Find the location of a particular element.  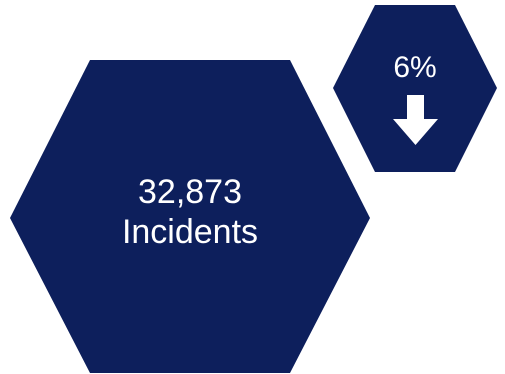

incident-label: Incidents is located at coordinates (190, 232).